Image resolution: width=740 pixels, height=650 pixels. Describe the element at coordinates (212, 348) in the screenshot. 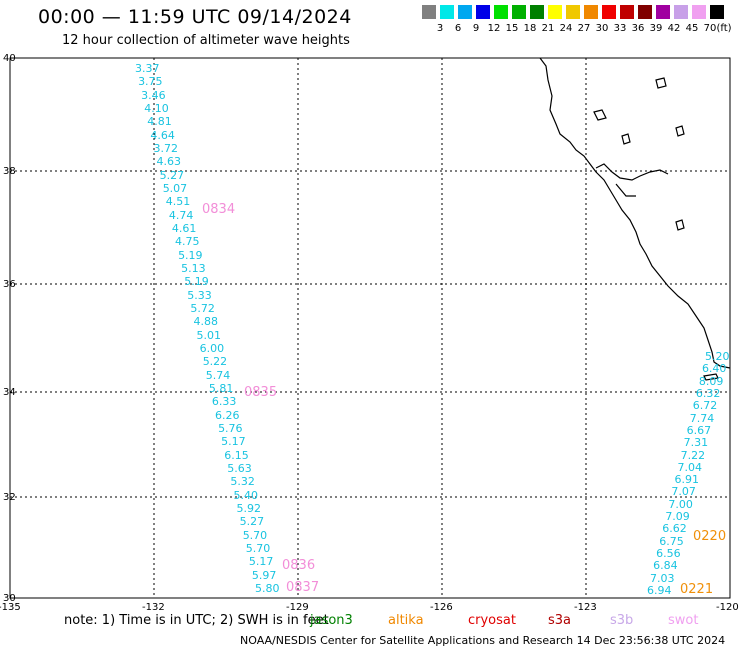

I see `wave-height-label: 6.00` at that location.